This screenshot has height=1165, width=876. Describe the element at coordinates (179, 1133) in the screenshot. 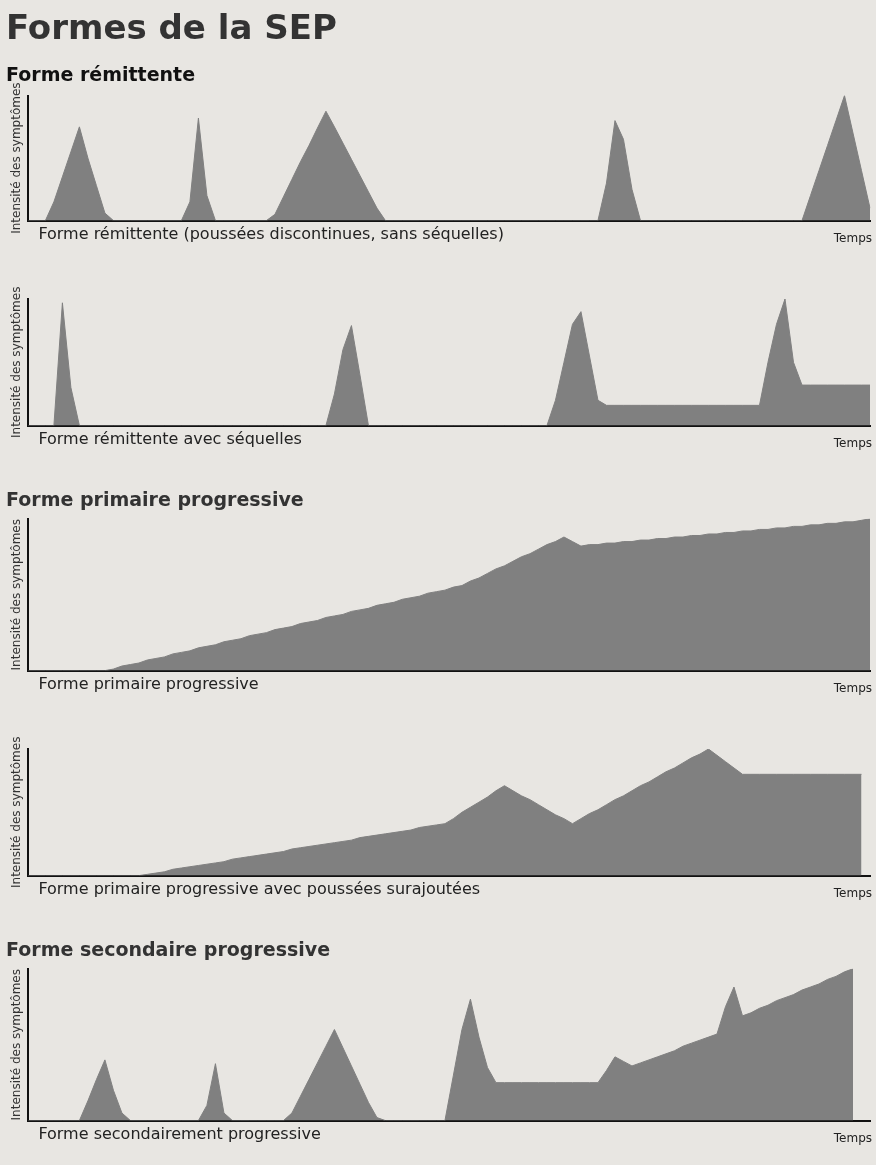

I see `text: Forme secondairement progressive` at that location.